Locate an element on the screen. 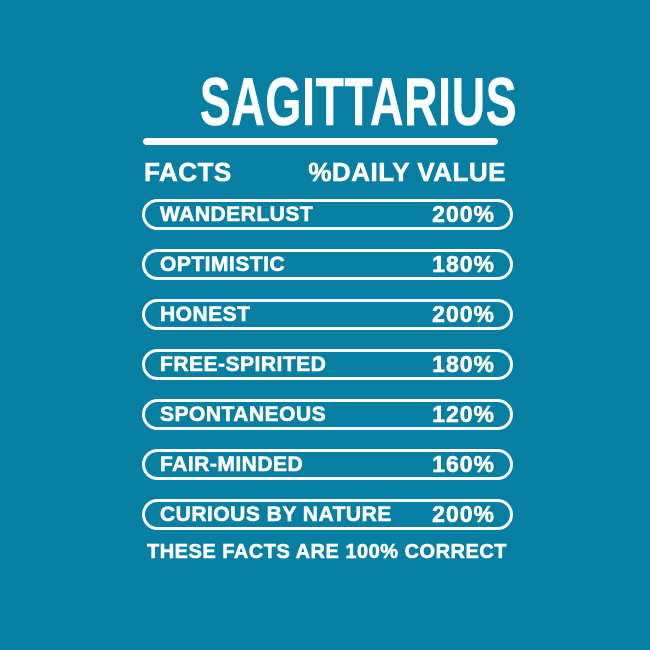 The width and height of the screenshot is (650, 650). fact-row-spontaneous: SPONTANEOUS 120% is located at coordinates (327, 414).